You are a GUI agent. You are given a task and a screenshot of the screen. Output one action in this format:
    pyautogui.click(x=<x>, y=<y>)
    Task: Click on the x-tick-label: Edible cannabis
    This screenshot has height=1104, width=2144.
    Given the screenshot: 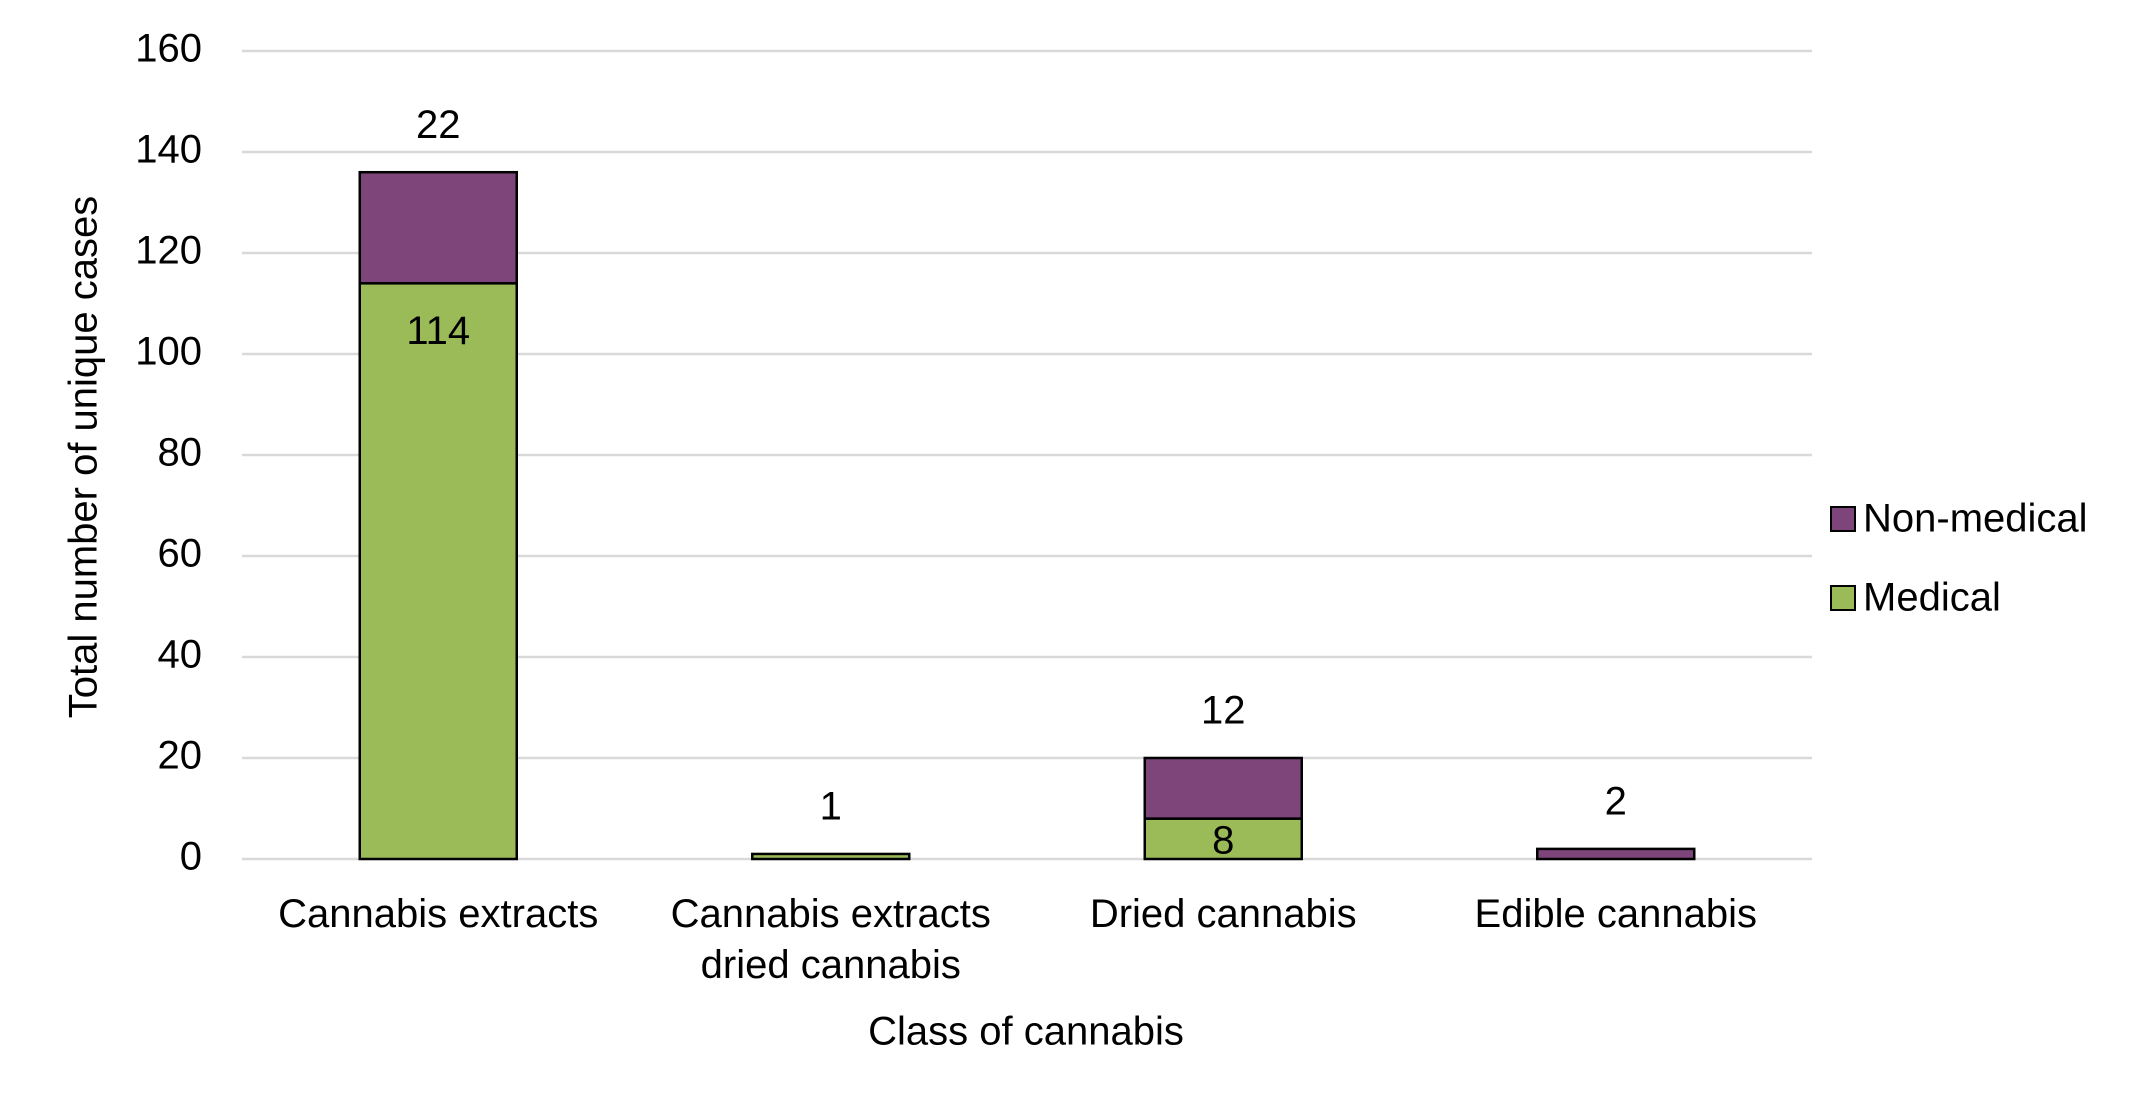 What is the action you would take?
    pyautogui.click(x=1615, y=914)
    